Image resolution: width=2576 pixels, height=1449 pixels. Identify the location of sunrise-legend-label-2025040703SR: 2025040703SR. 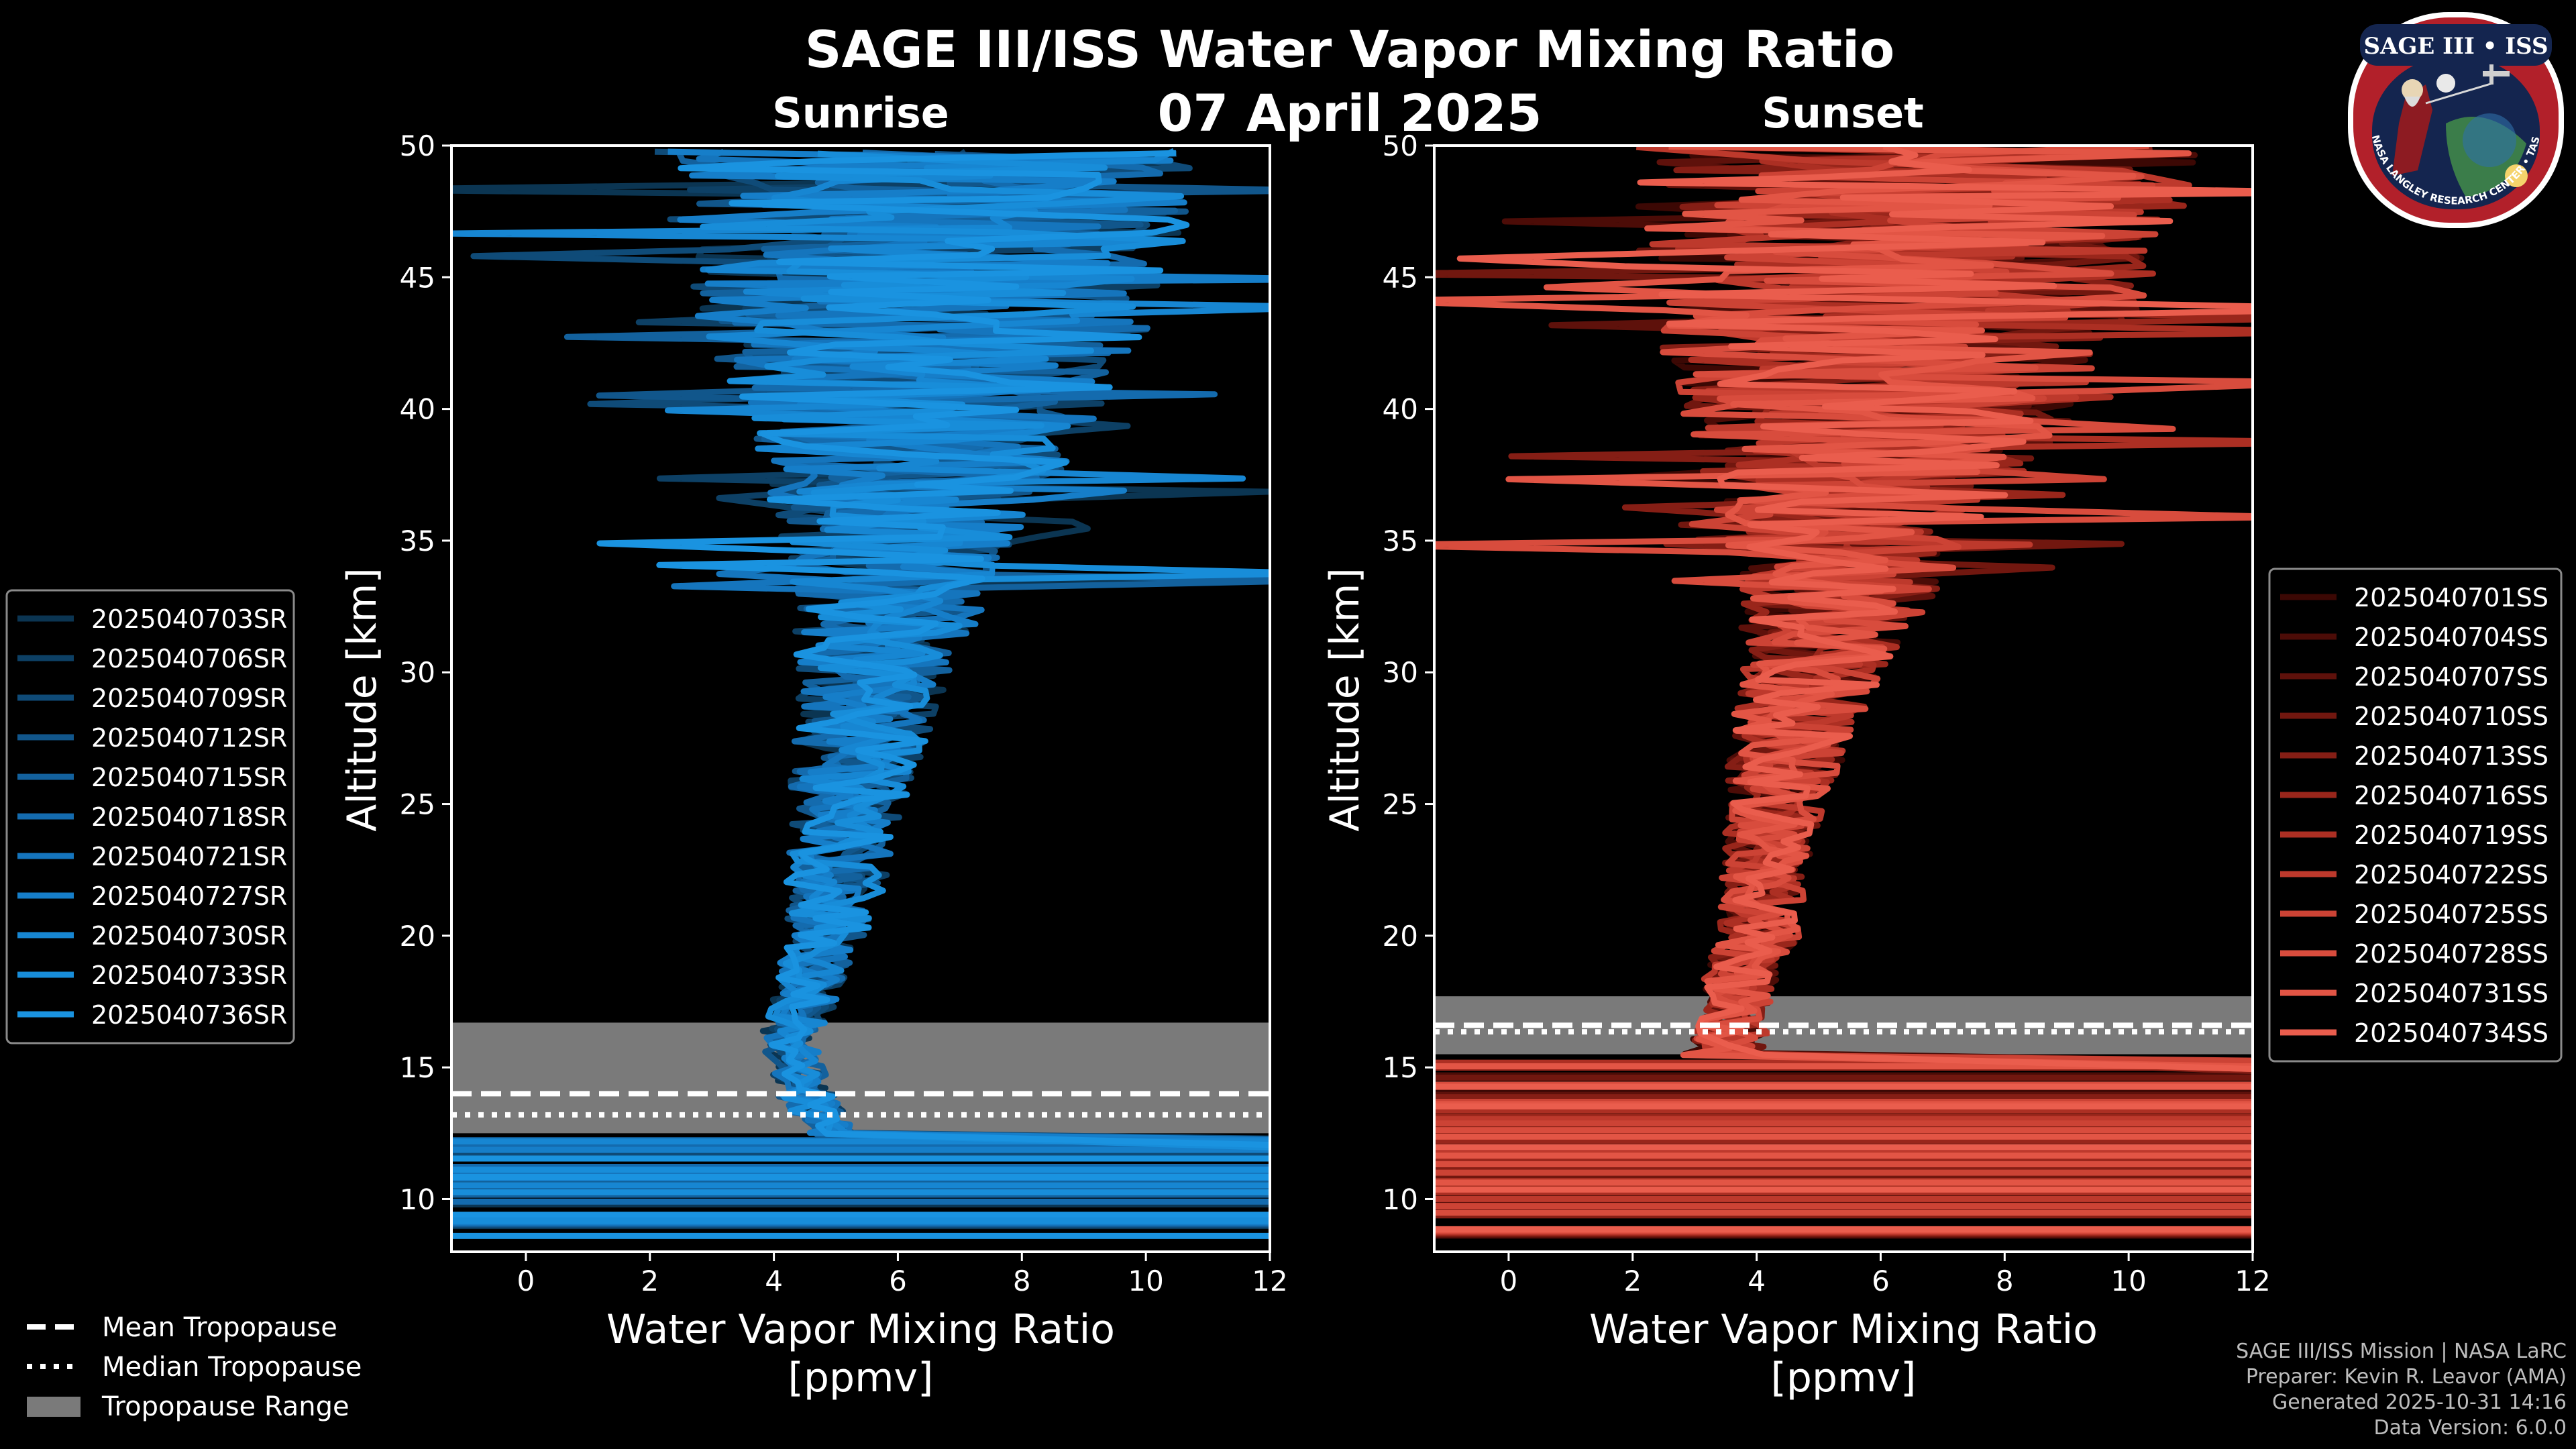
(189, 619).